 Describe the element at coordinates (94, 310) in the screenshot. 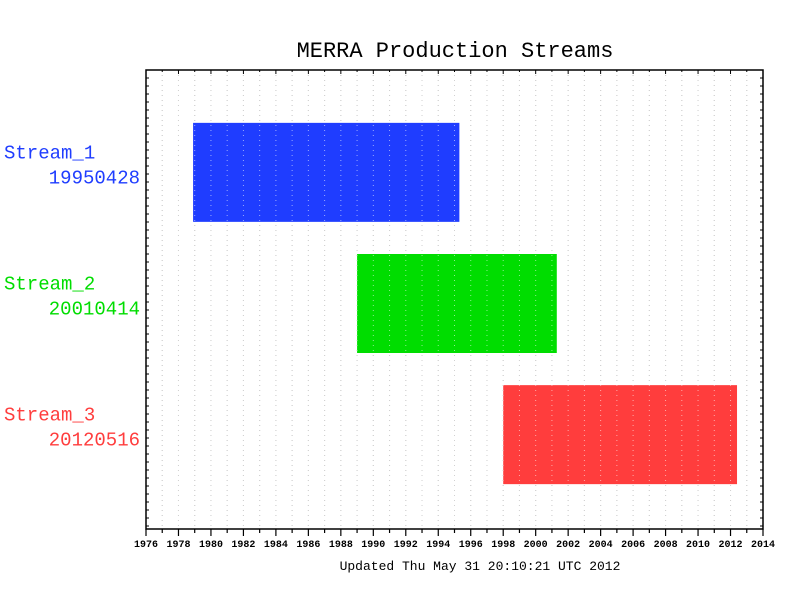

I see `stream-date-label: 20010414` at that location.